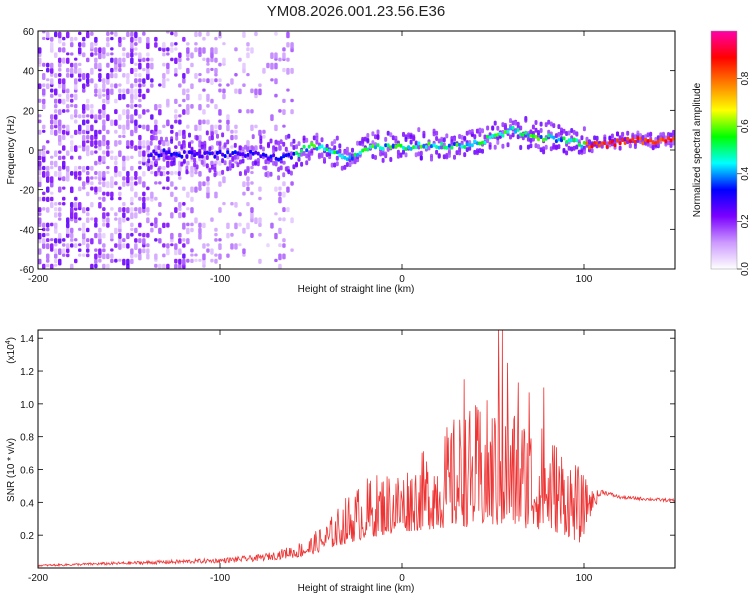  Describe the element at coordinates (220, 279) in the screenshot. I see `x-tick-label: -100` at that location.